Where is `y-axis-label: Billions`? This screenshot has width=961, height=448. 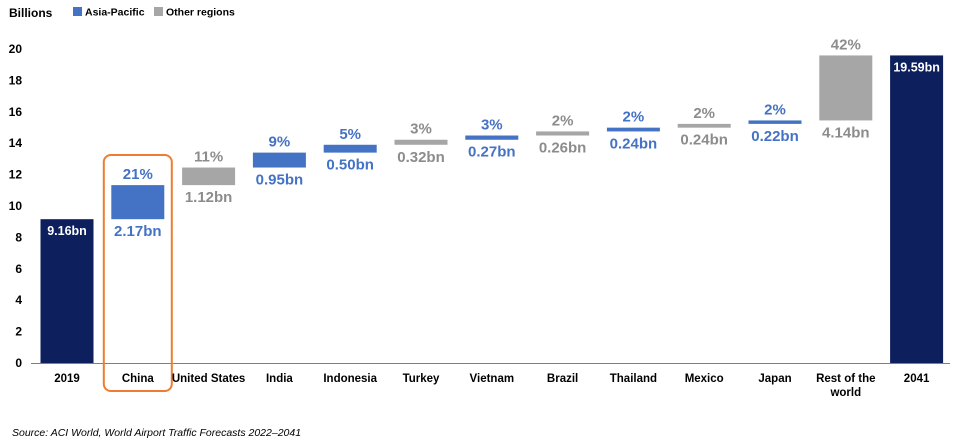 y-axis-label: Billions is located at coordinates (31, 13).